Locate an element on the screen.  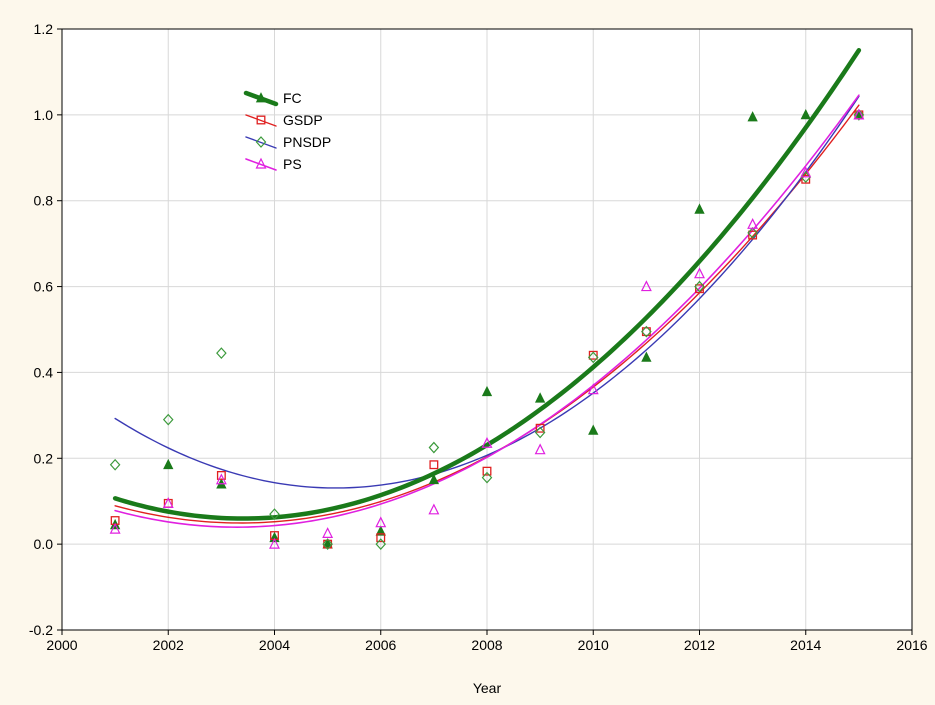
y-tick-label: 0.4 is located at coordinates (44, 372).